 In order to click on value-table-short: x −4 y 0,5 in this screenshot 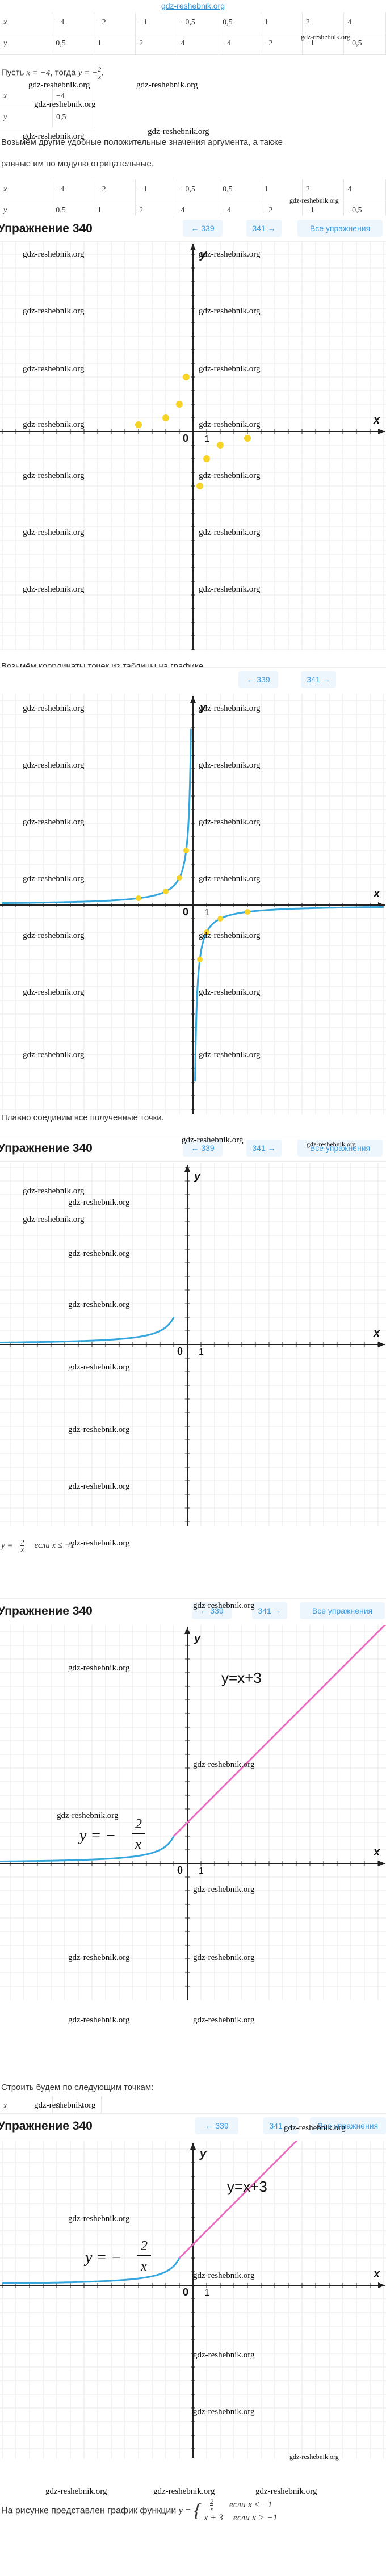, I will do `click(47, 107)`.